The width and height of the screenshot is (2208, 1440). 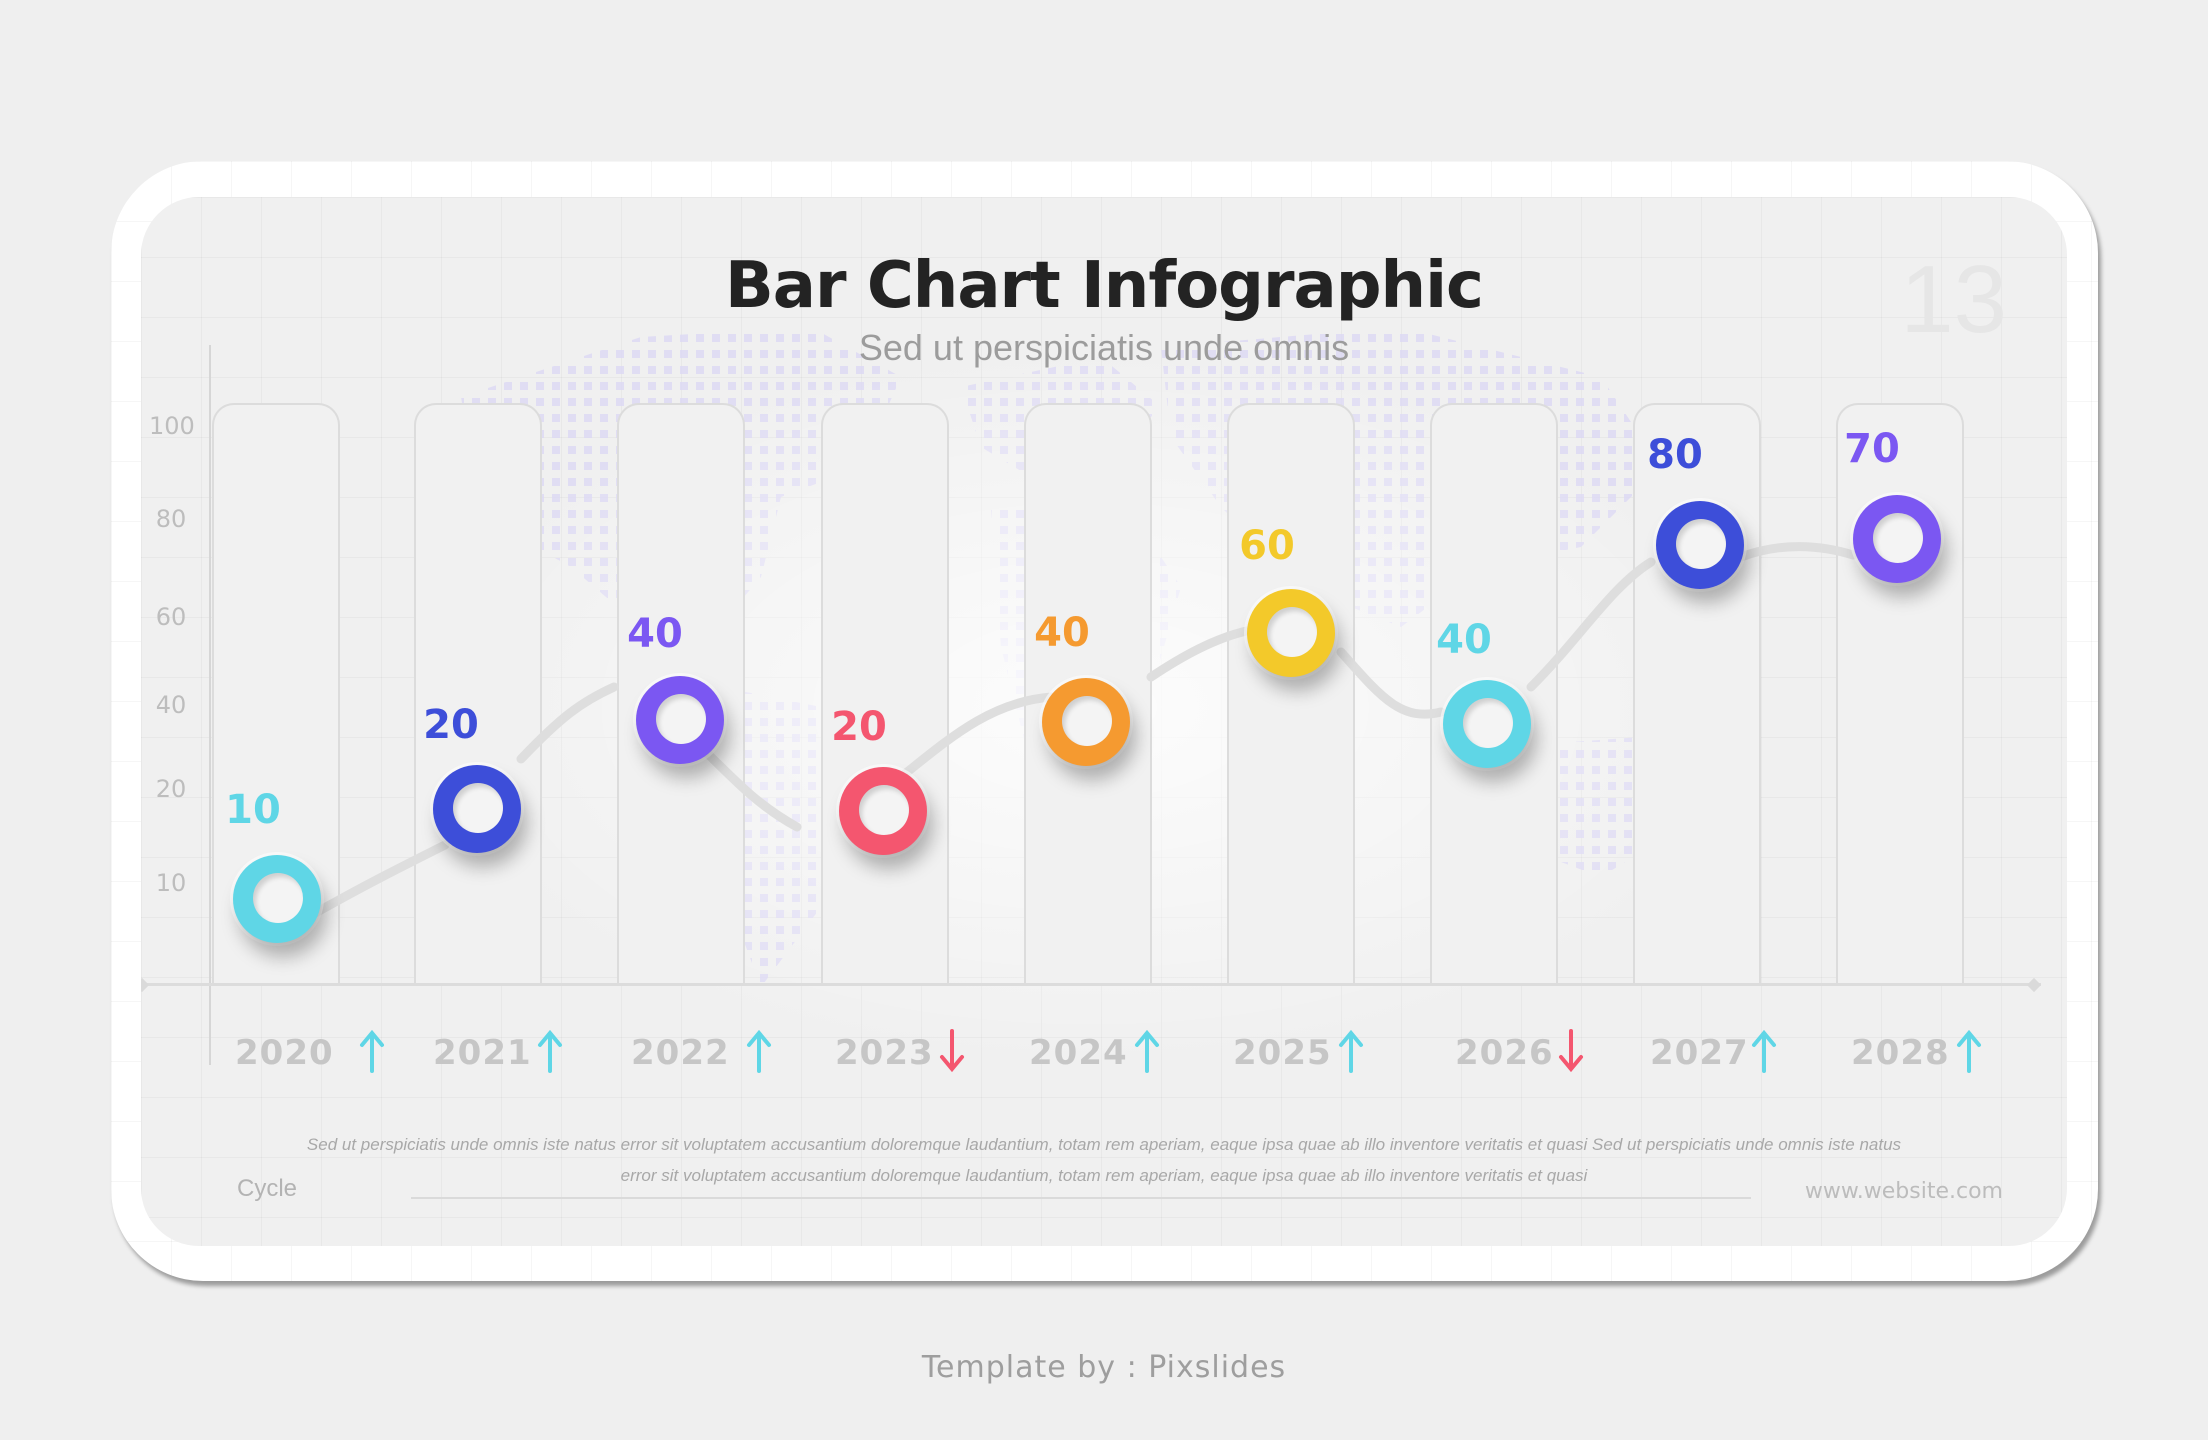 What do you see at coordinates (1487, 724) in the screenshot?
I see `data-marker-2026` at bounding box center [1487, 724].